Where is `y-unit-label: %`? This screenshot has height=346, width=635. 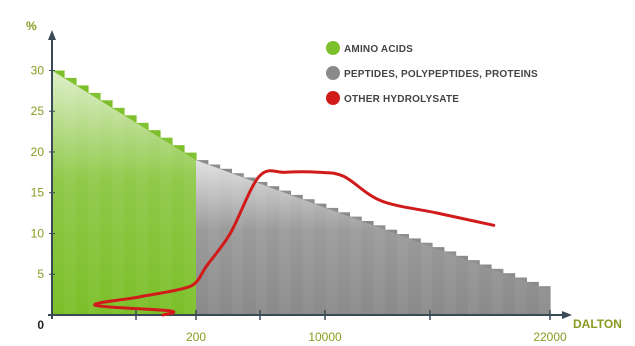
y-unit-label: % is located at coordinates (31, 26).